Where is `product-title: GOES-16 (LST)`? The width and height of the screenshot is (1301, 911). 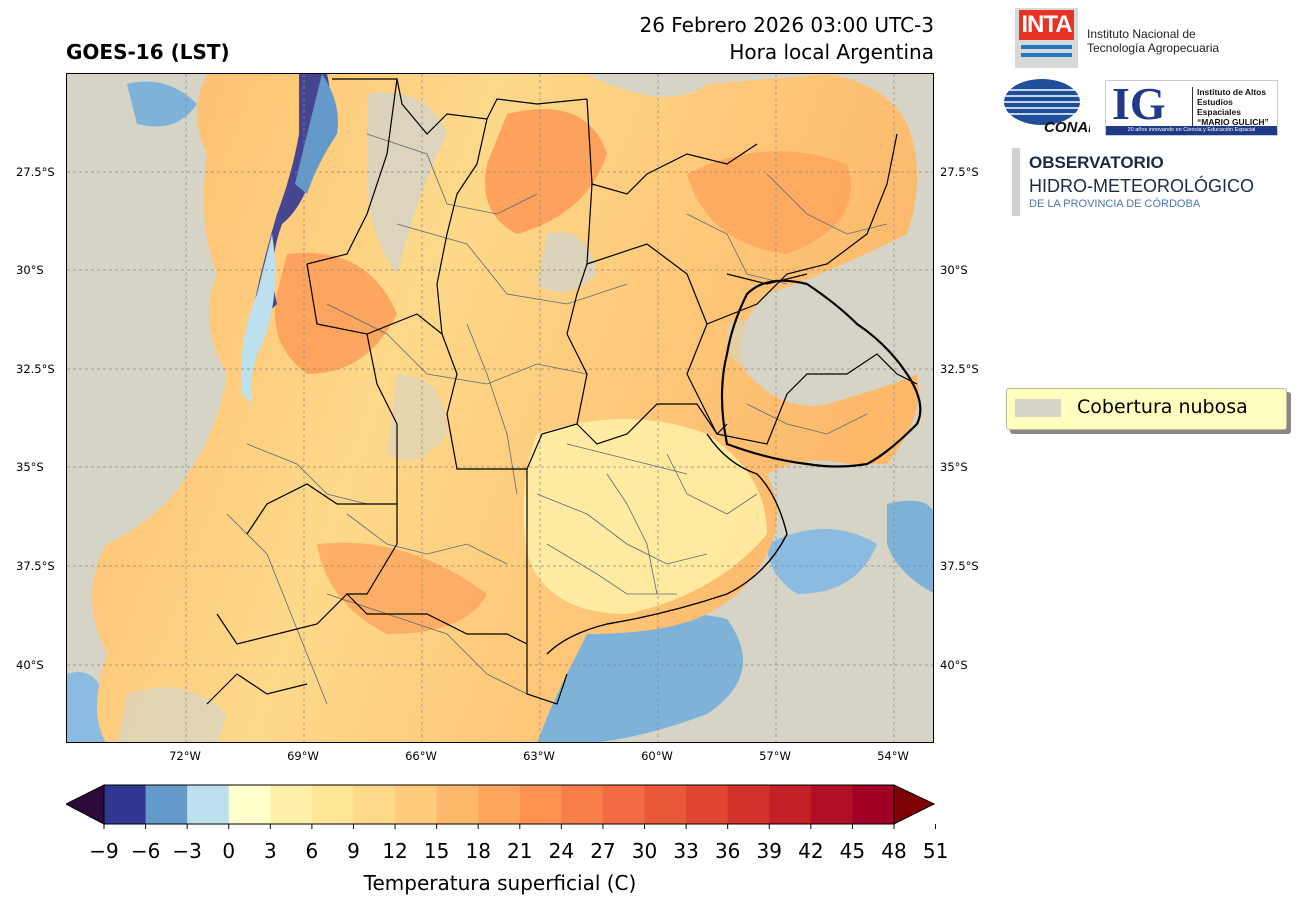
product-title: GOES-16 (LST) is located at coordinates (148, 52).